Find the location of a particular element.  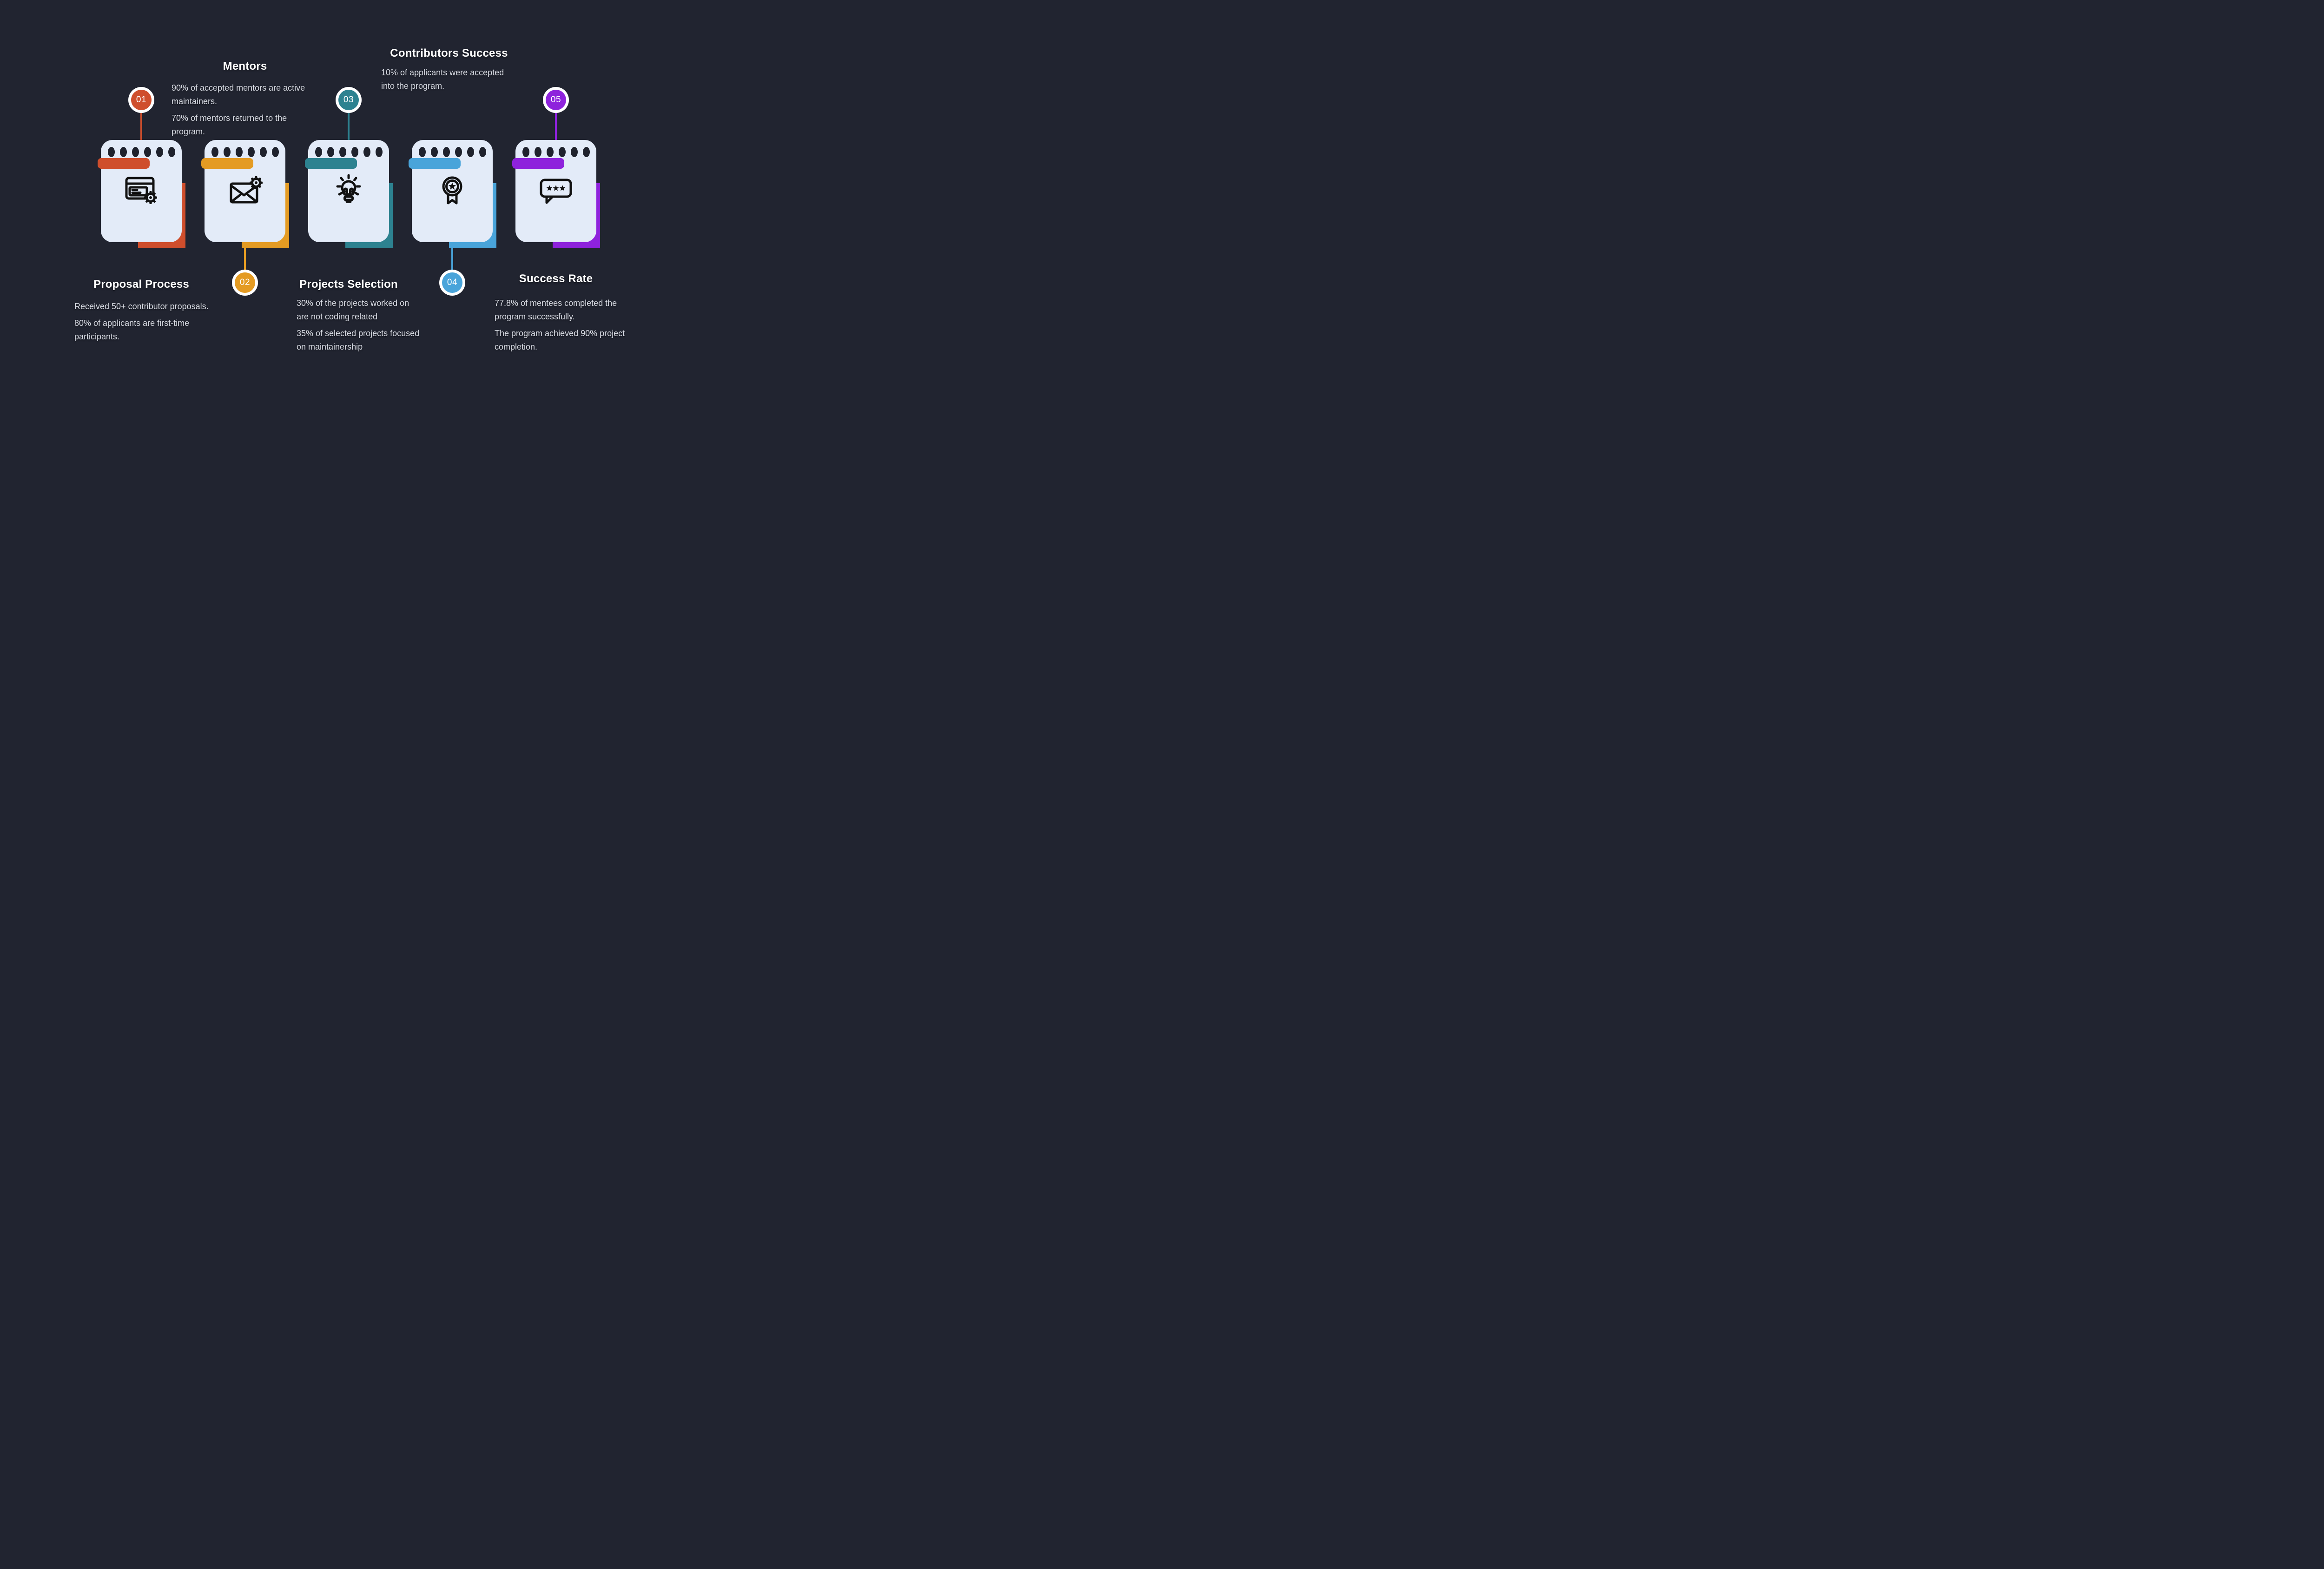

step-number-badge: 03 is located at coordinates (349, 100).